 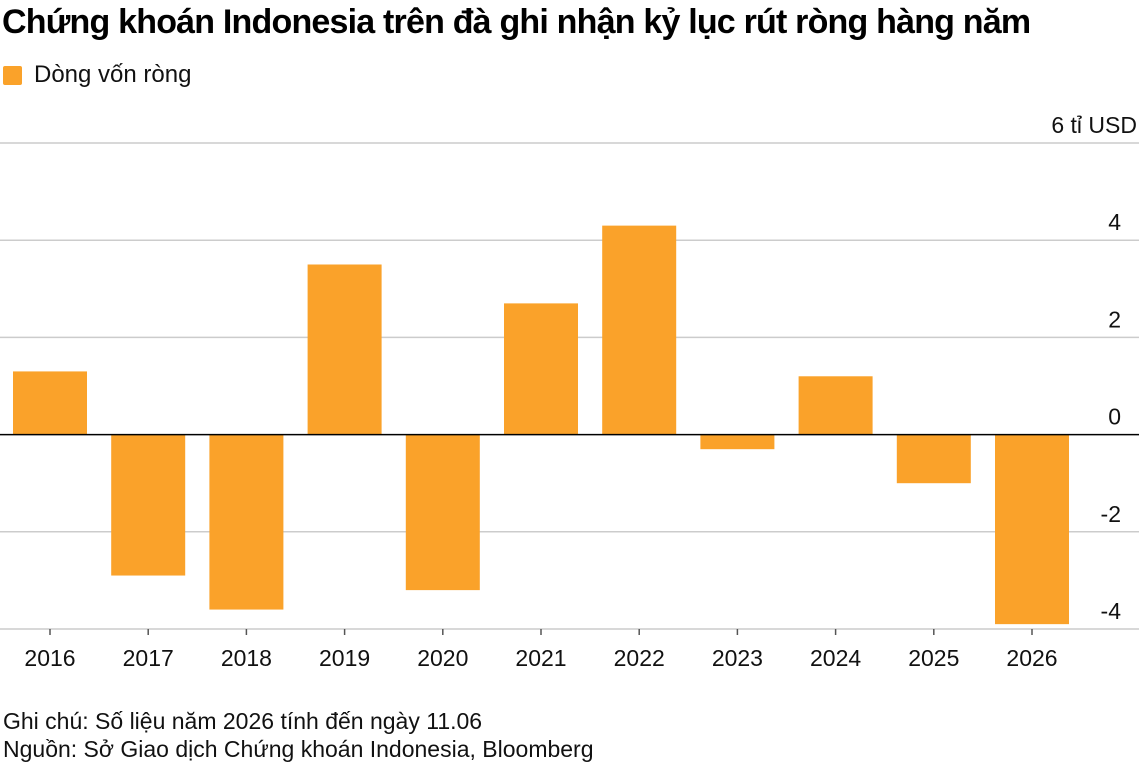 What do you see at coordinates (835, 658) in the screenshot?
I see `x-tick-label: 2024` at bounding box center [835, 658].